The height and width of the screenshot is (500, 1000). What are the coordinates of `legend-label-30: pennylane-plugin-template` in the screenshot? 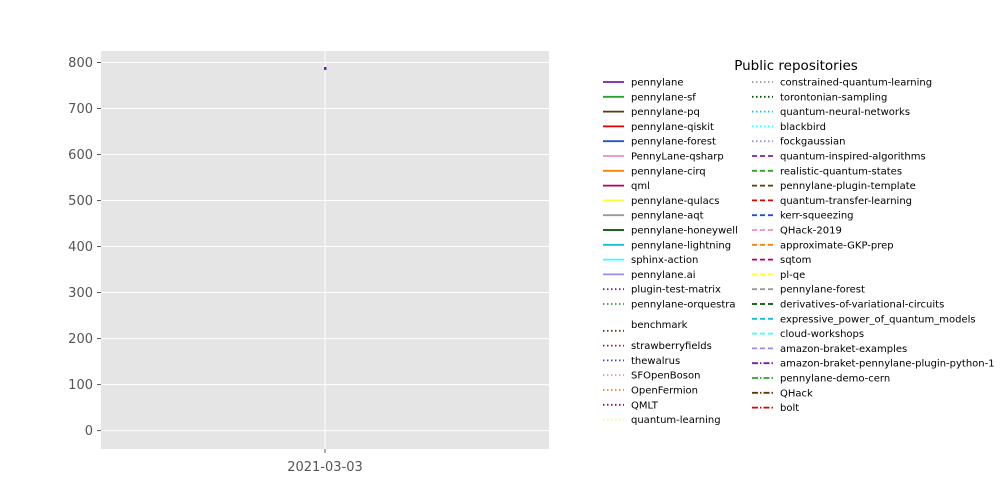 It's located at (848, 186).